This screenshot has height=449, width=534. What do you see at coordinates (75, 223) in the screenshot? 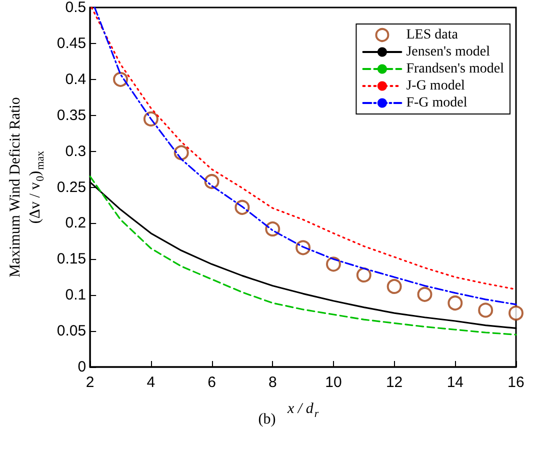
I see `y-tick-label: 0.2` at bounding box center [75, 223].